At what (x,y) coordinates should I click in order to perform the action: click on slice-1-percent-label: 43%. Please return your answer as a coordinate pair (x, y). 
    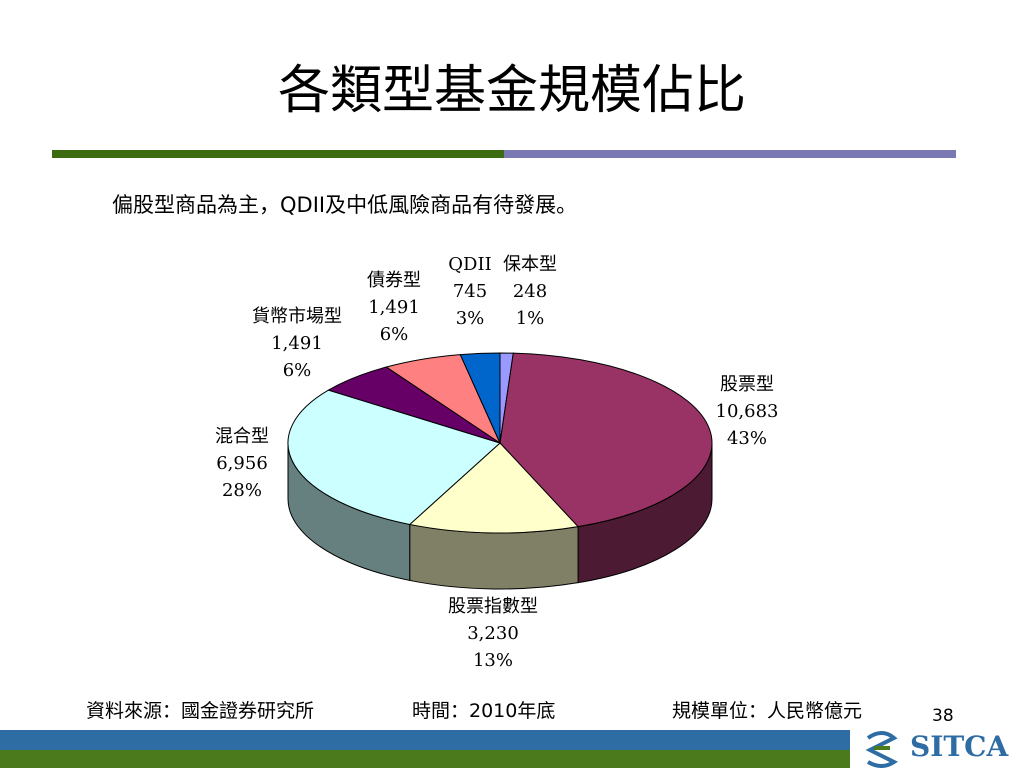
    Looking at the image, I should click on (747, 438).